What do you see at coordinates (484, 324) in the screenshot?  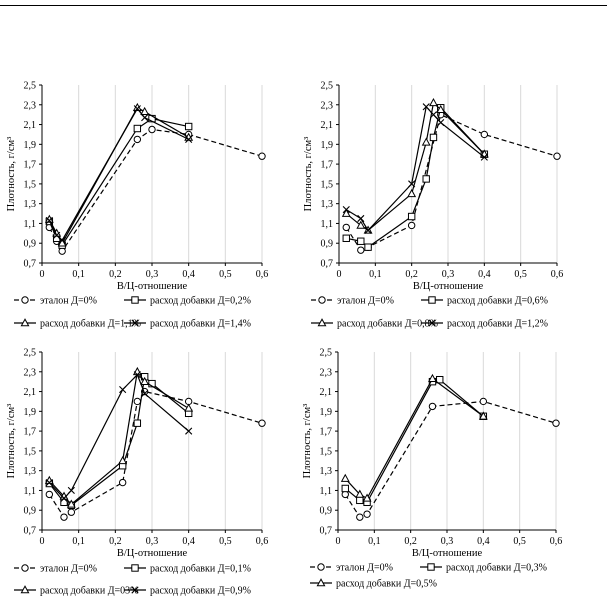 I see `legend-item: расход добавки Д=1,2%` at bounding box center [484, 324].